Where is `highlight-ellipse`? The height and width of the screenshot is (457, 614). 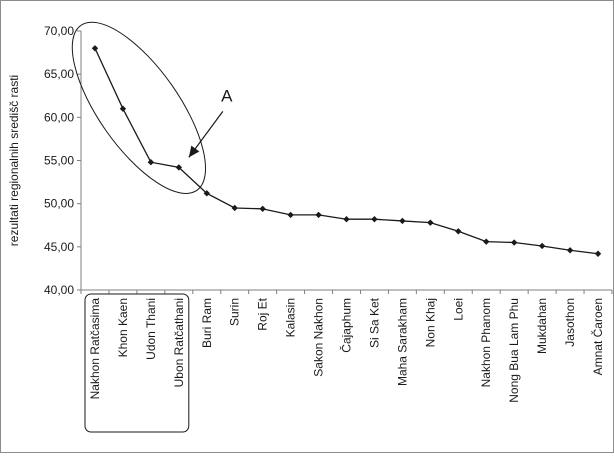 highlight-ellipse is located at coordinates (139, 107).